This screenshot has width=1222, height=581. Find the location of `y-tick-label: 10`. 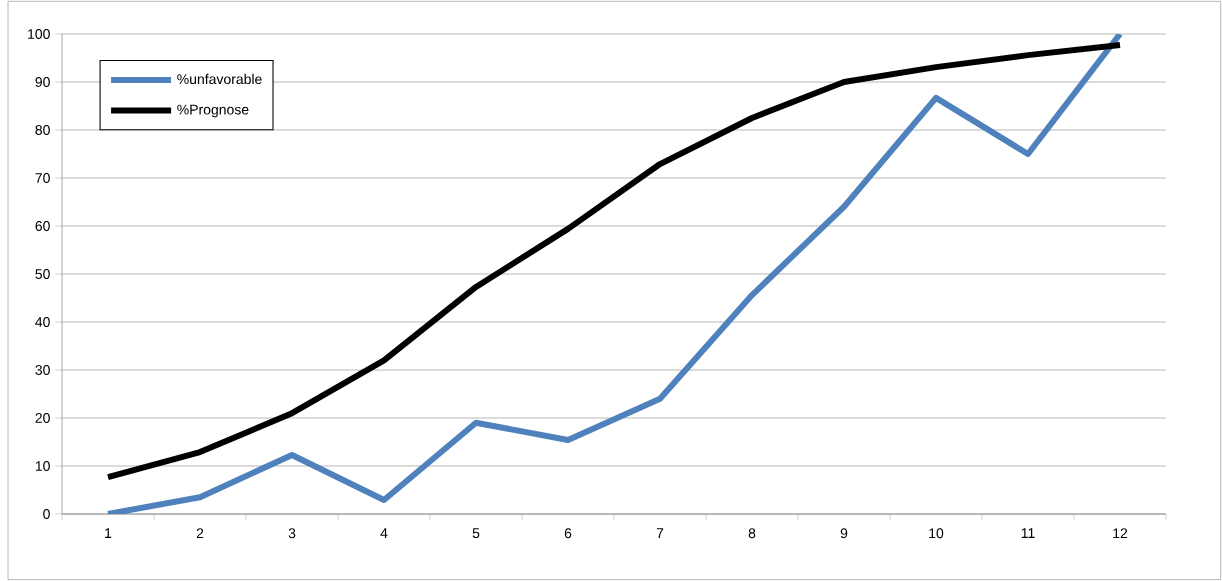

y-tick-label: 10 is located at coordinates (42, 466).